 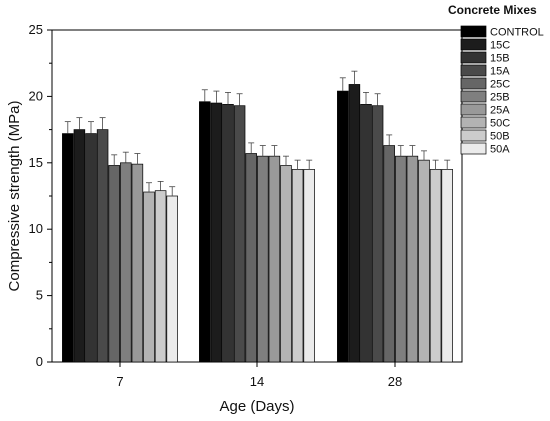 I want to click on legend-swatch-25c, so click(x=473, y=83).